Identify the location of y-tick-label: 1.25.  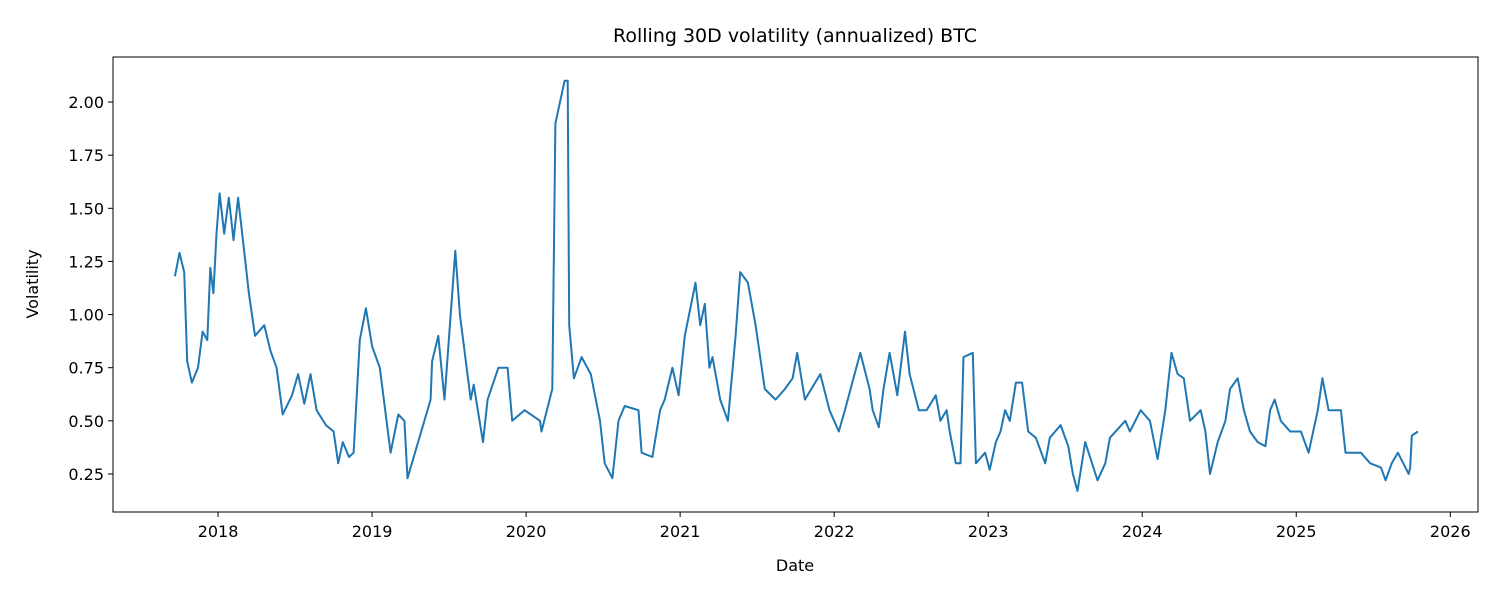
(86, 261).